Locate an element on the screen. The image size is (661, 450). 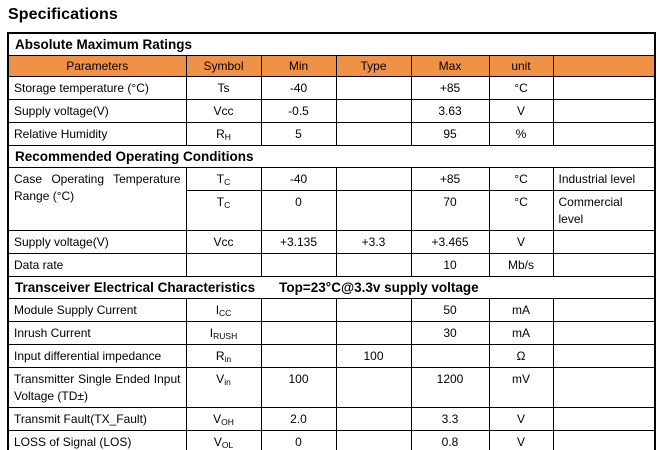
cell-symbol: IRUSH is located at coordinates (223, 333).